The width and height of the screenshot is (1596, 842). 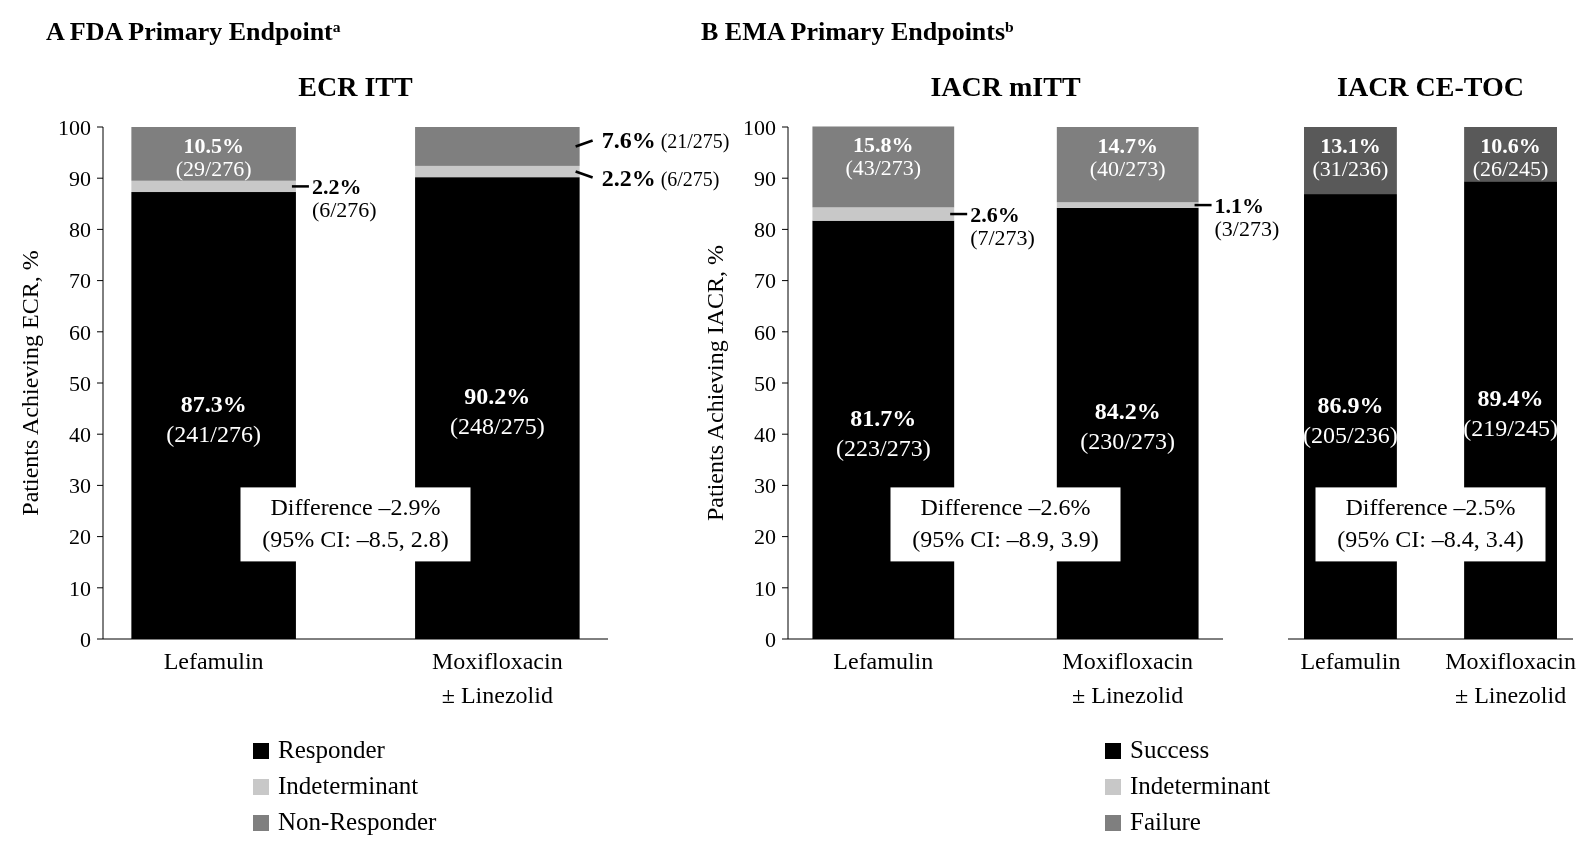 What do you see at coordinates (858, 31) in the screenshot?
I see `chart-subtitle: B EMA Primary Endpoints$^{b}$` at bounding box center [858, 31].